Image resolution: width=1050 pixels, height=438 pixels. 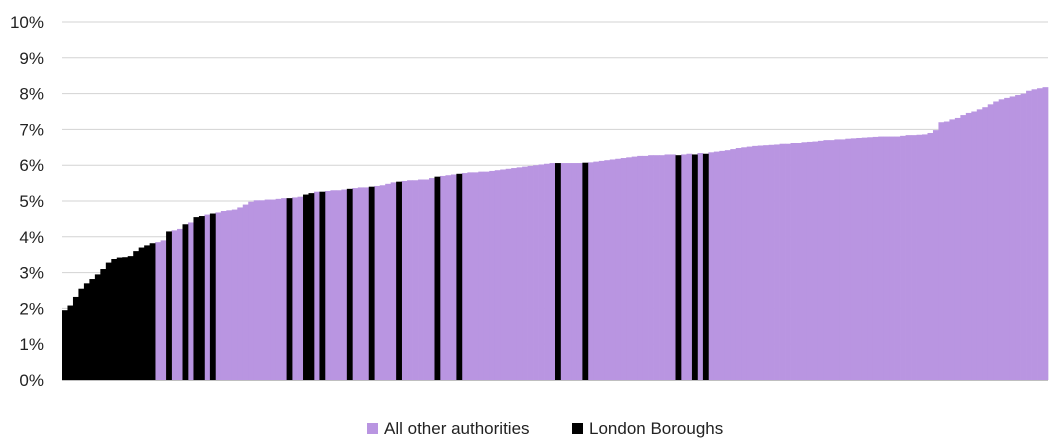 I want to click on legend-label-london-boroughs: London Boroughs, so click(x=656, y=428).